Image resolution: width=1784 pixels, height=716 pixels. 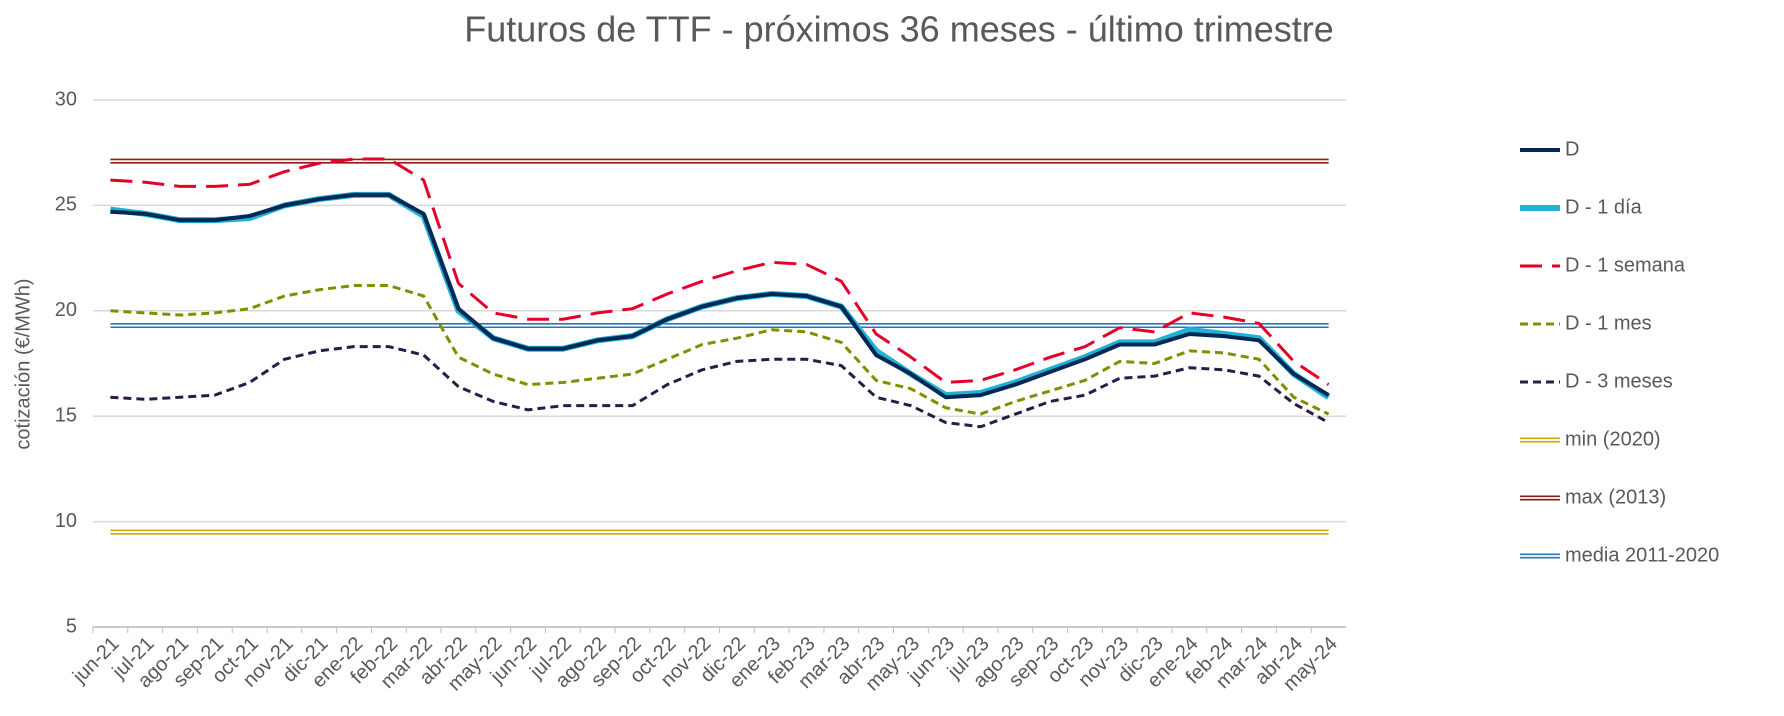 What do you see at coordinates (1615, 497) in the screenshot?
I see `legend-label: max (2013)` at bounding box center [1615, 497].